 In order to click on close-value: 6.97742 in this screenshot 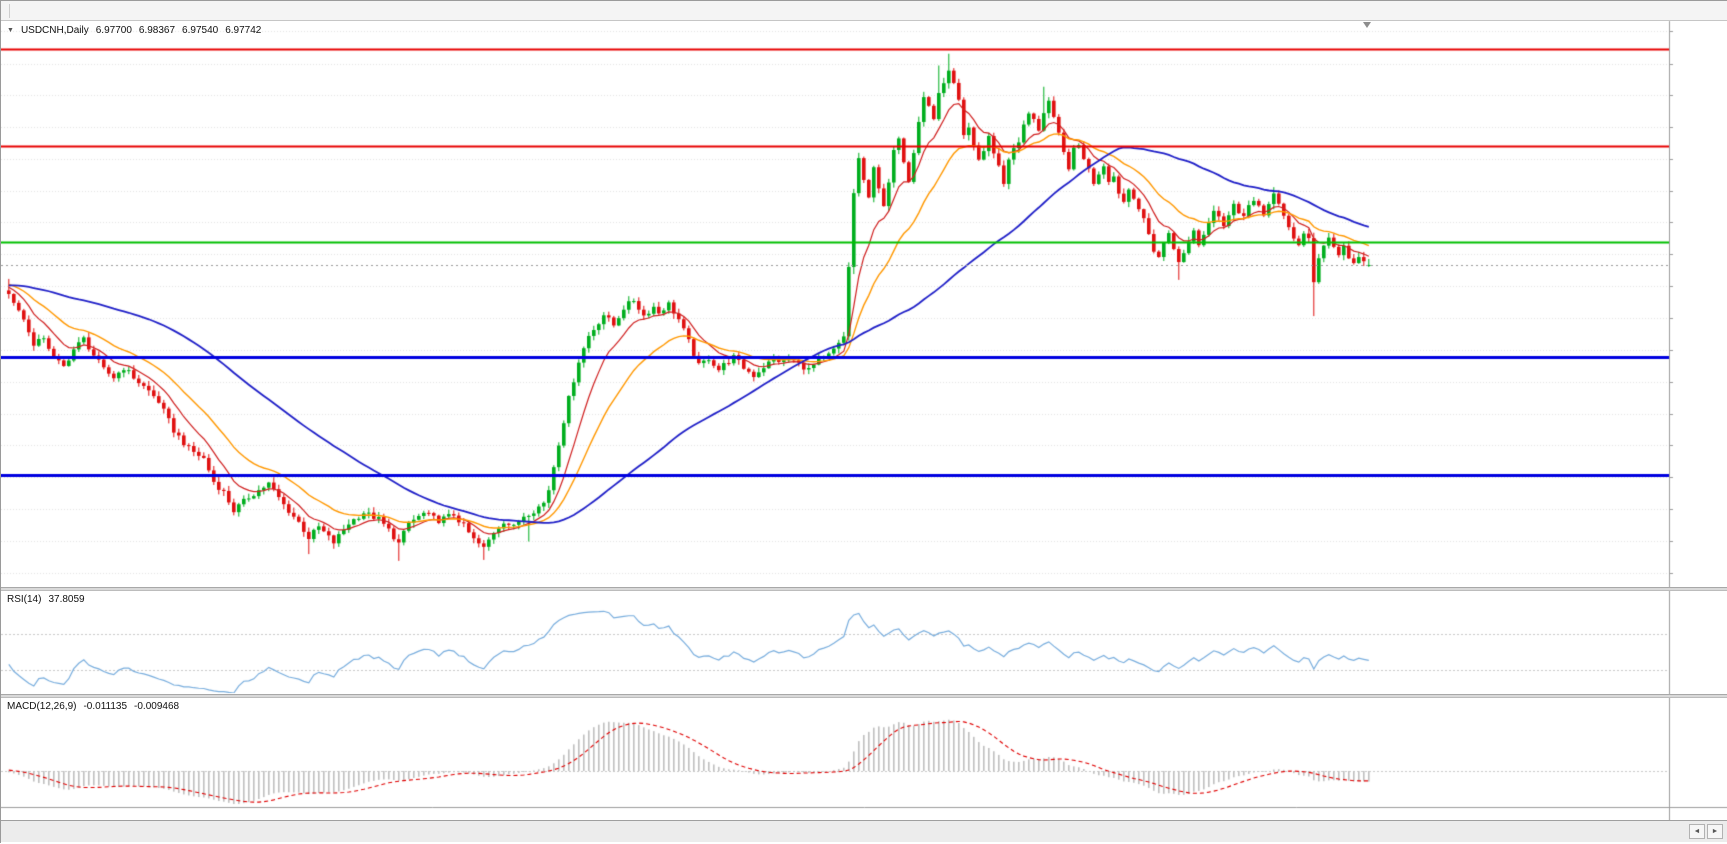, I will do `click(243, 30)`.